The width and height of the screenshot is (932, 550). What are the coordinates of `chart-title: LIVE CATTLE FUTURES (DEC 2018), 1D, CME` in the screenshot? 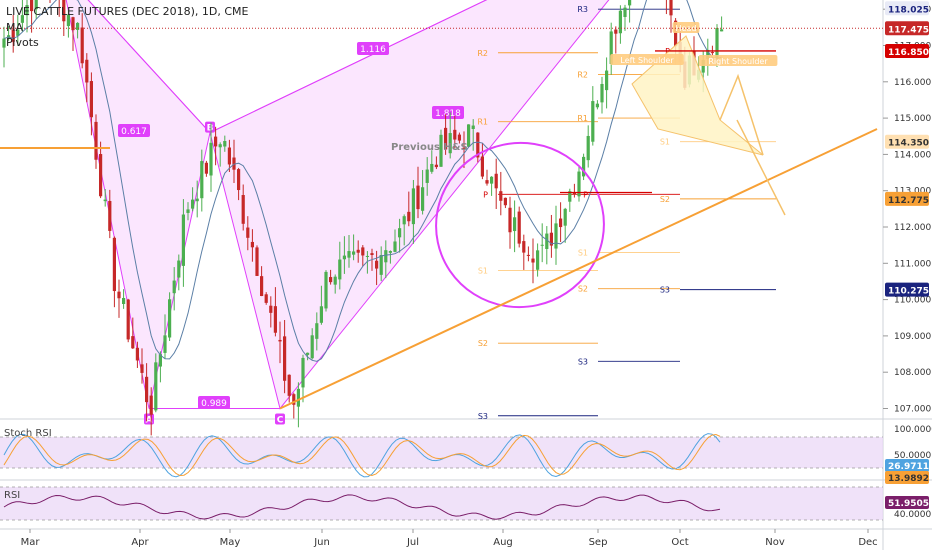 It's located at (127, 11).